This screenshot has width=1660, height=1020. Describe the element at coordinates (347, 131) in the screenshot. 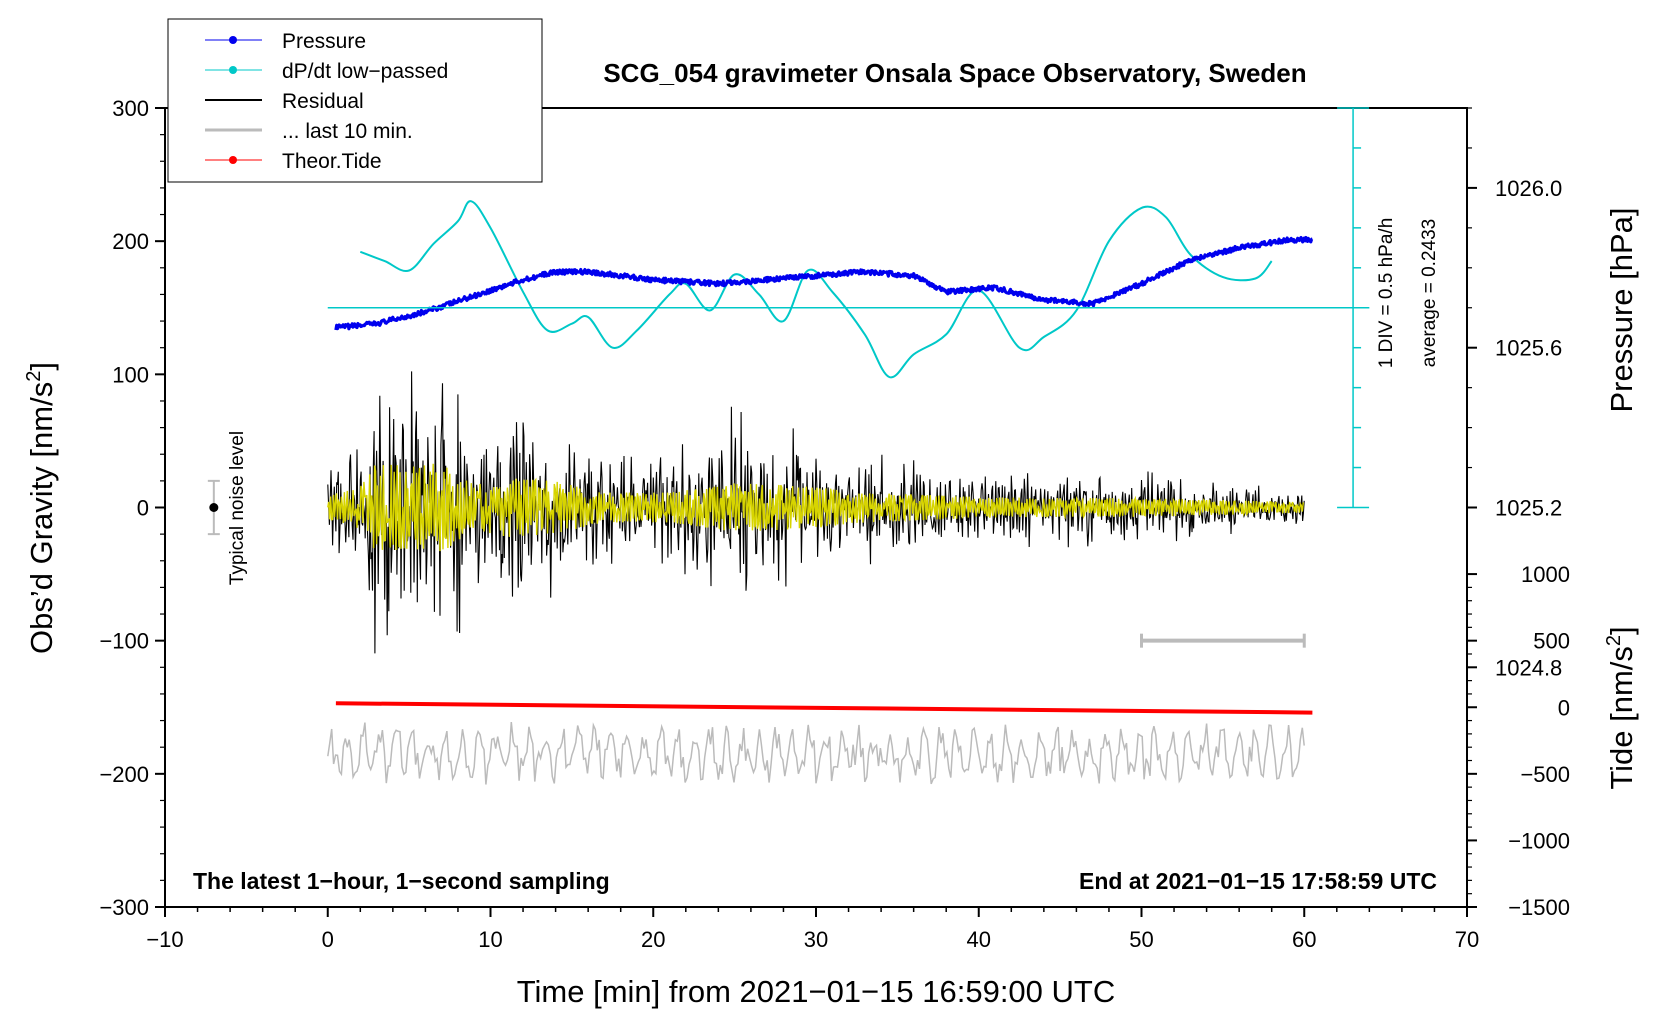

I see `legend-label: ... last 10 min.` at that location.